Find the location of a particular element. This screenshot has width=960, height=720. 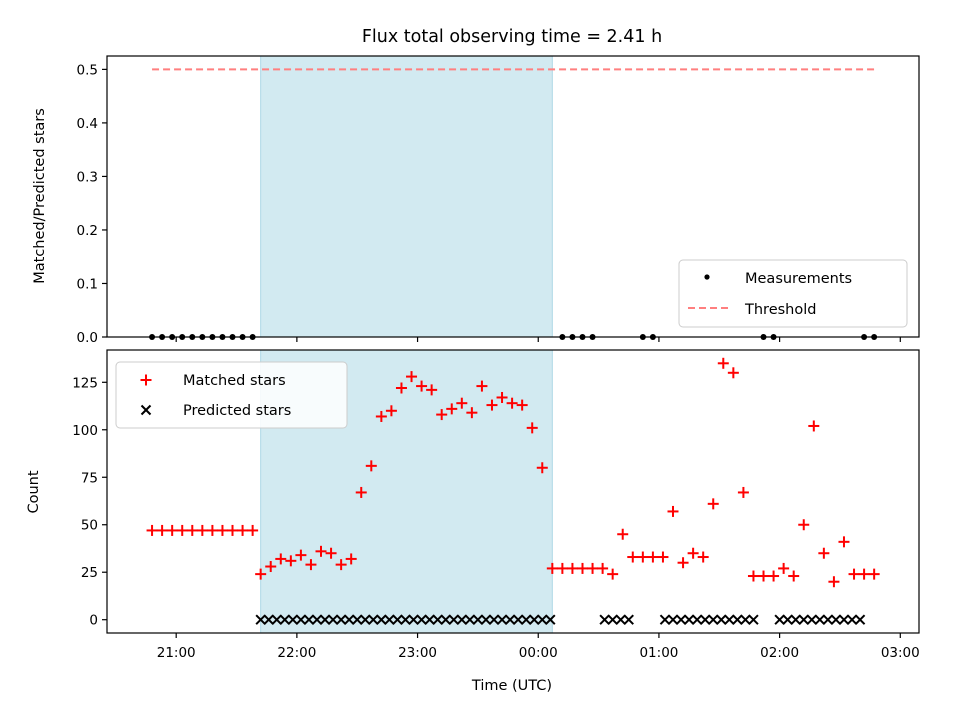

x-tick-label: 03:00 is located at coordinates (900, 653).